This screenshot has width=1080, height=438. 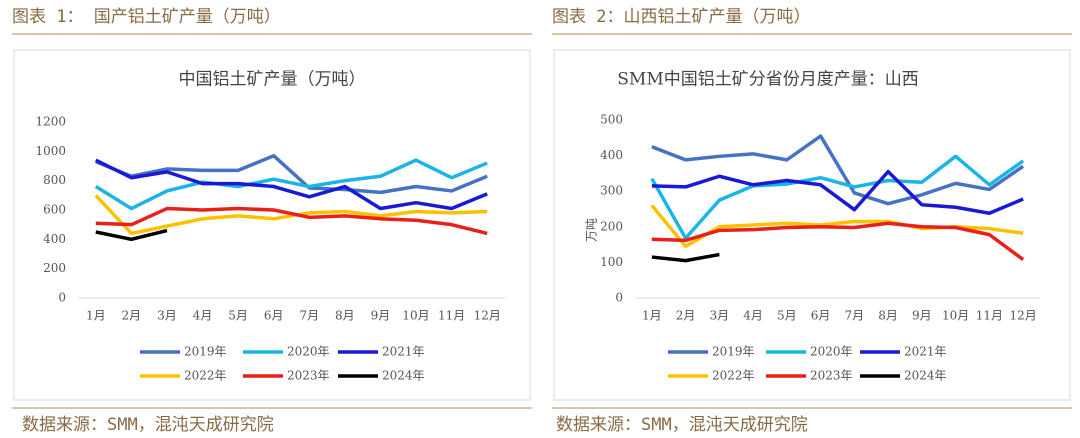 What do you see at coordinates (50, 122) in the screenshot?
I see `y-tick-label: 1200` at bounding box center [50, 122].